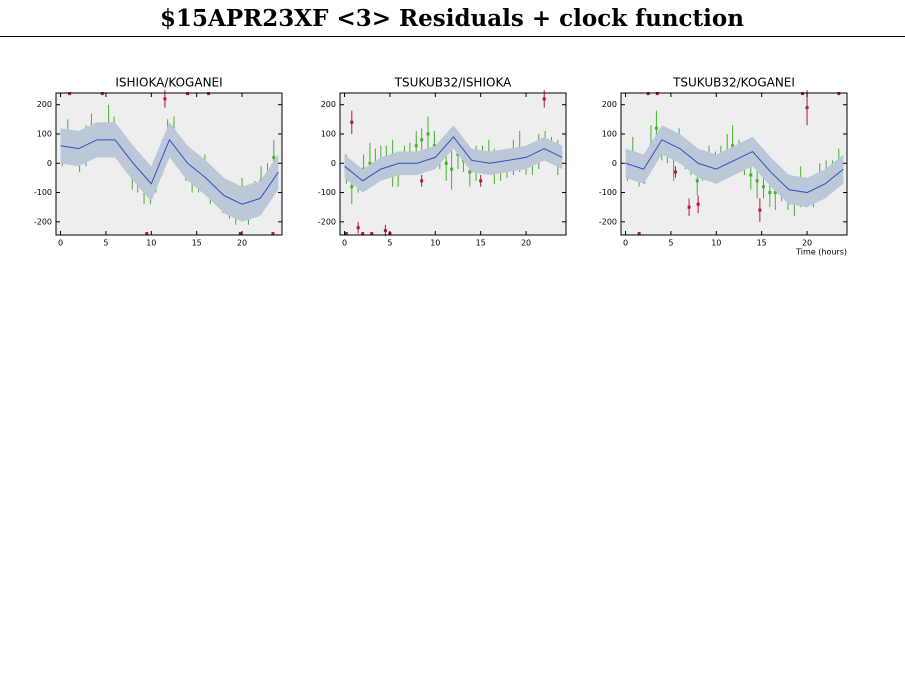 The width and height of the screenshot is (905, 687). Describe the element at coordinates (821, 252) in the screenshot. I see `x-axis-label: Time (hours)` at that location.